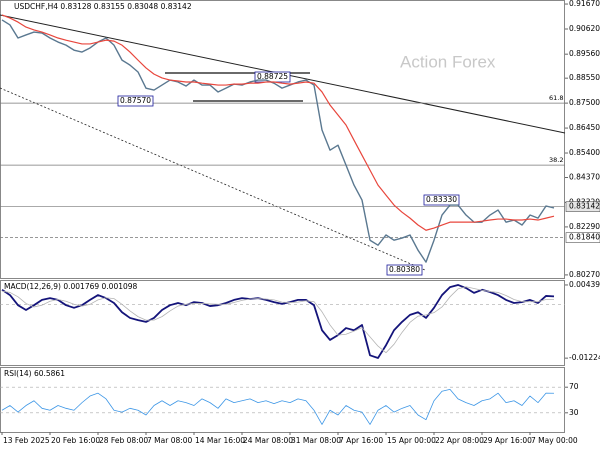  I want to click on y-tick-label: 0.82290, so click(584, 226).